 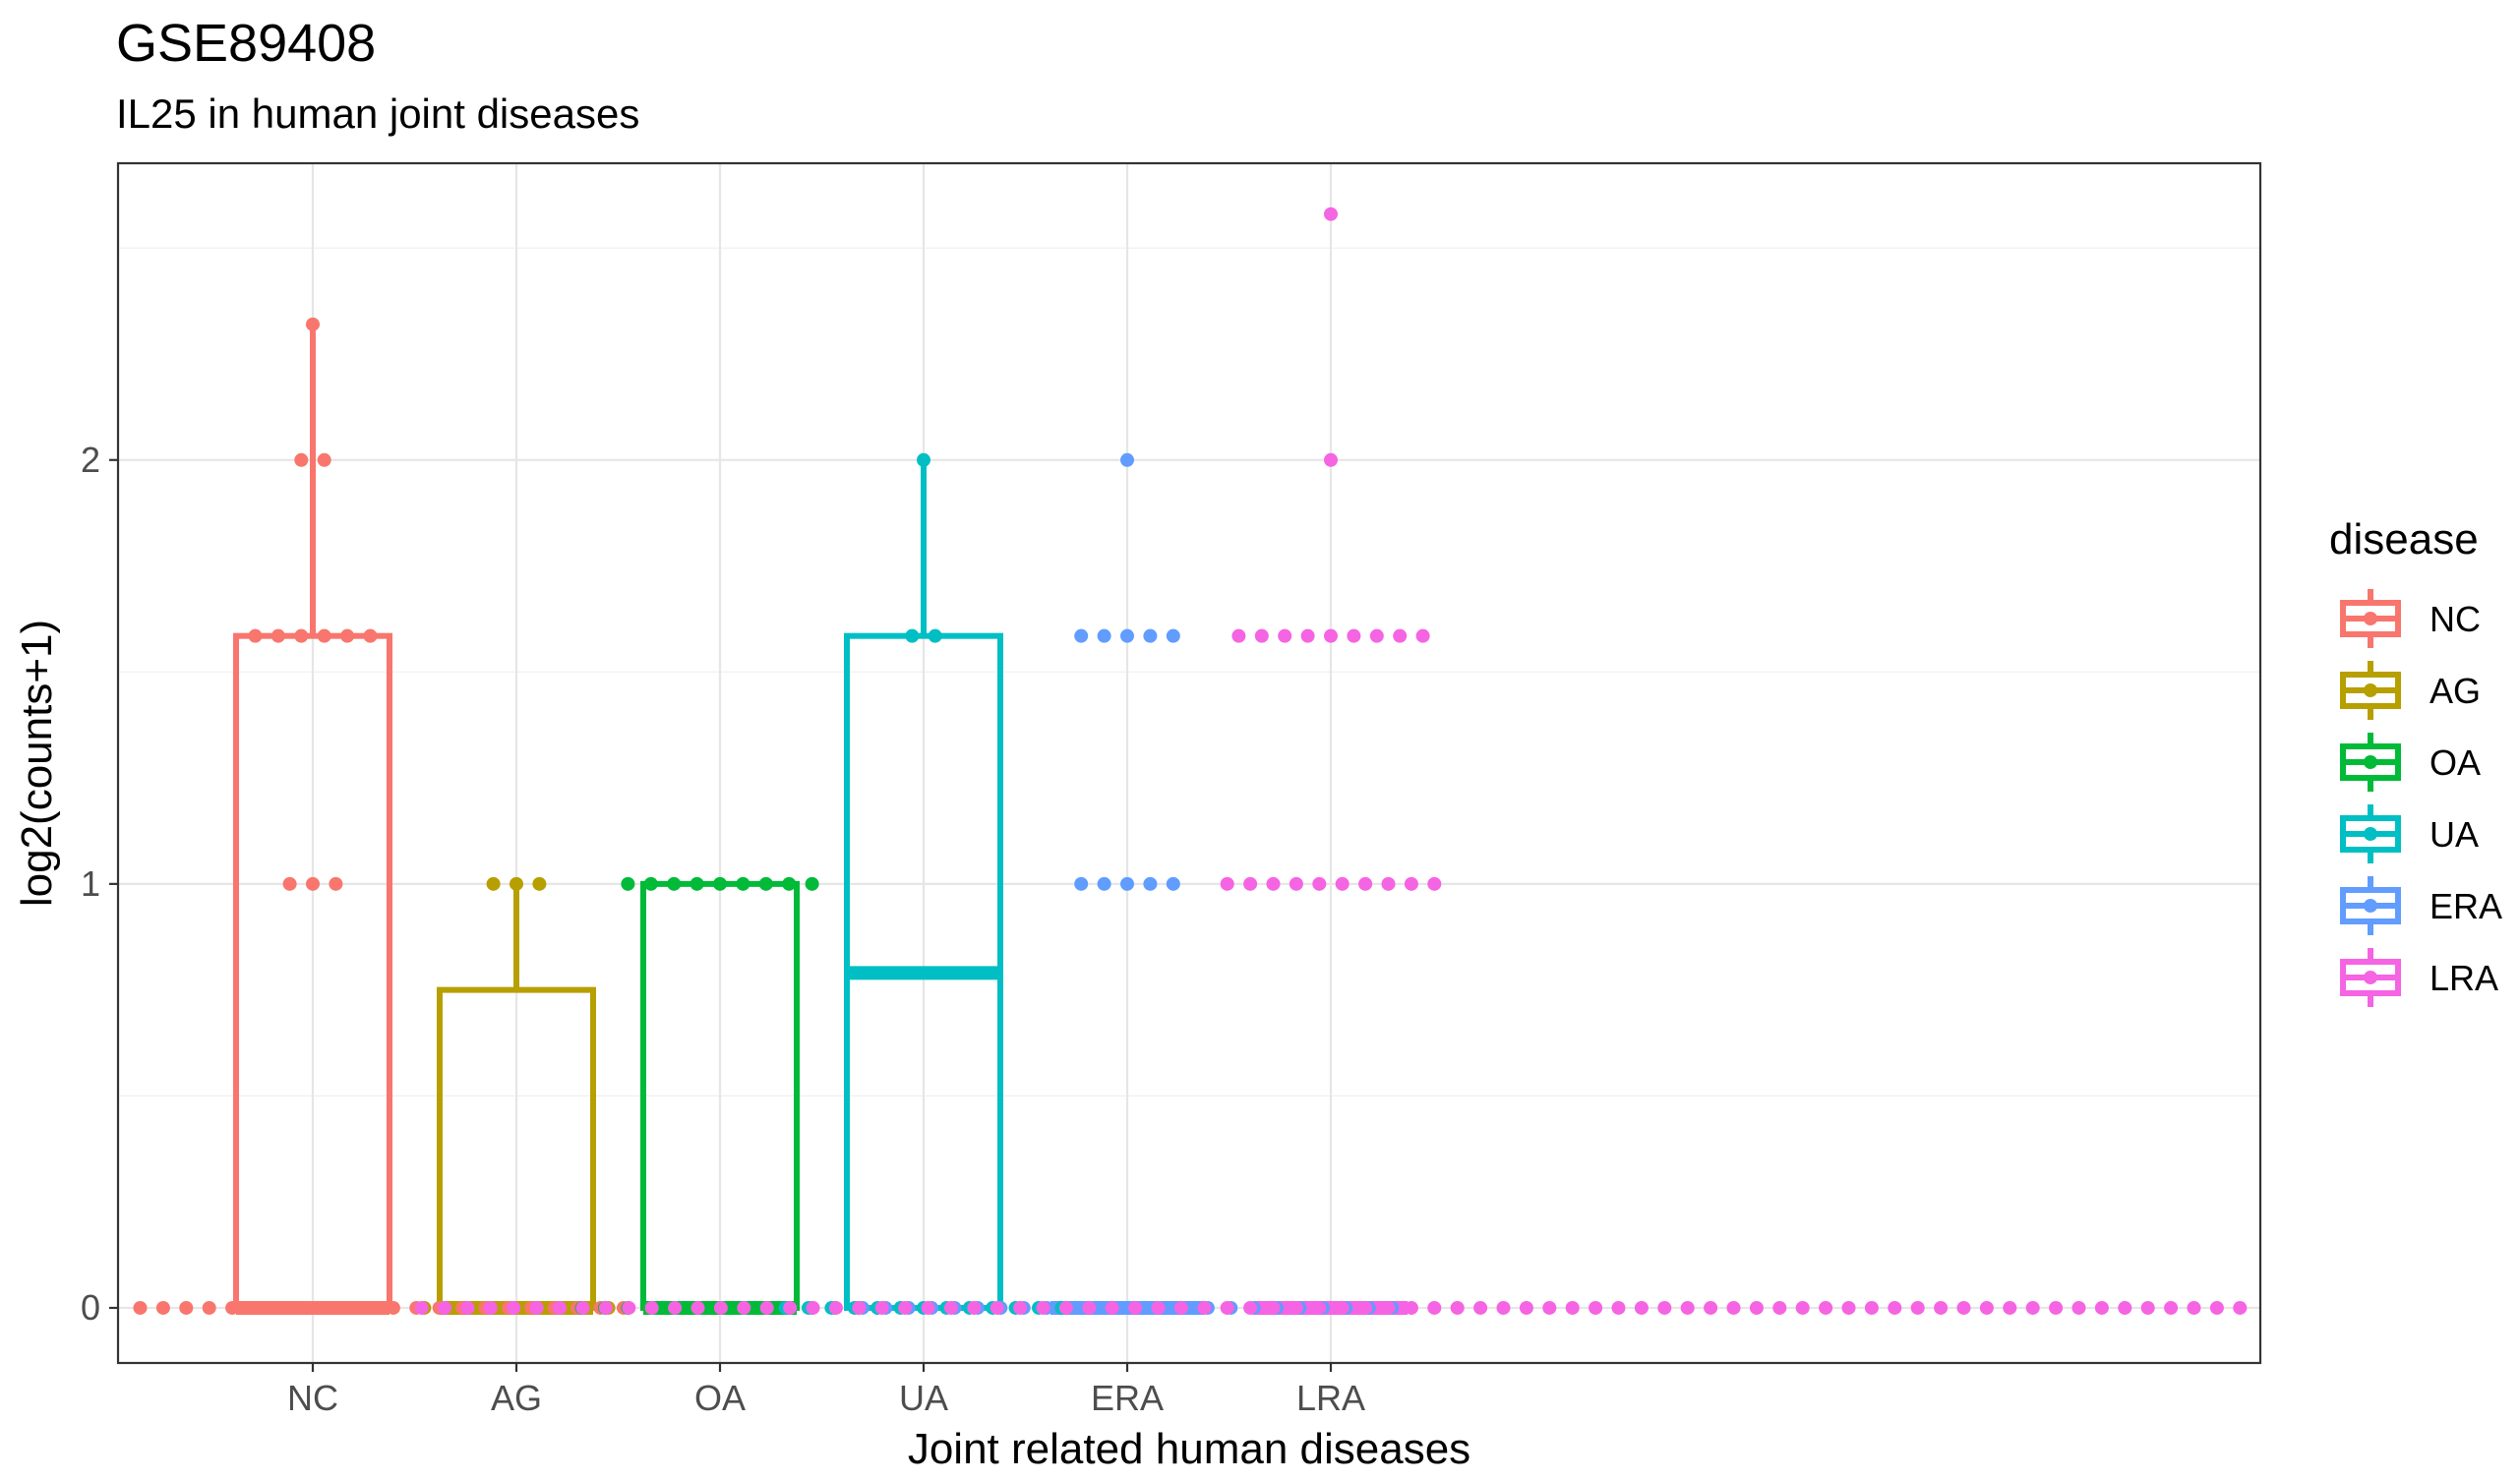 I want to click on legend-label: UA, so click(x=2454, y=835).